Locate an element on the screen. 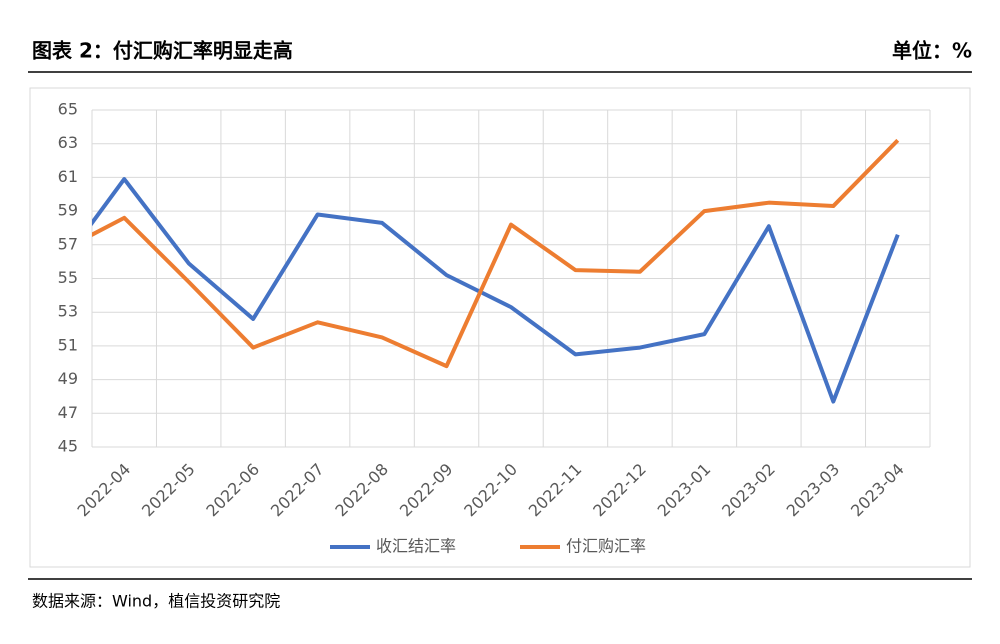  y-tick-label: 55 is located at coordinates (68, 277).